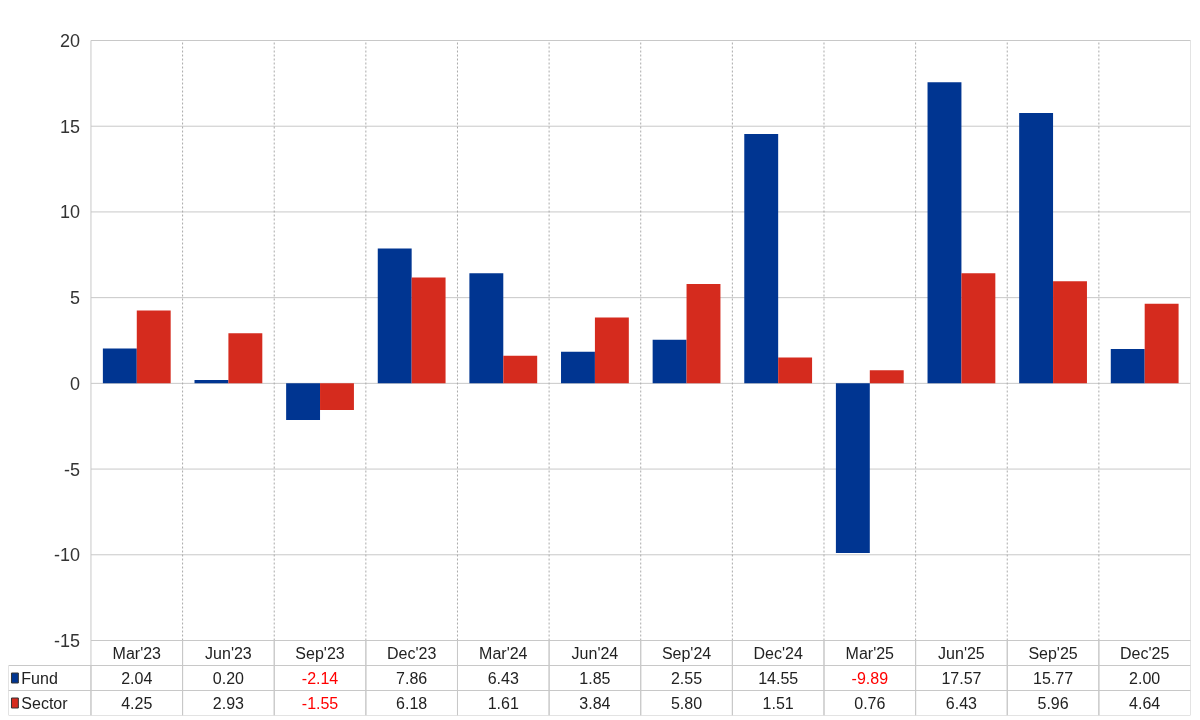  I want to click on data-label: 3.84, so click(595, 703).